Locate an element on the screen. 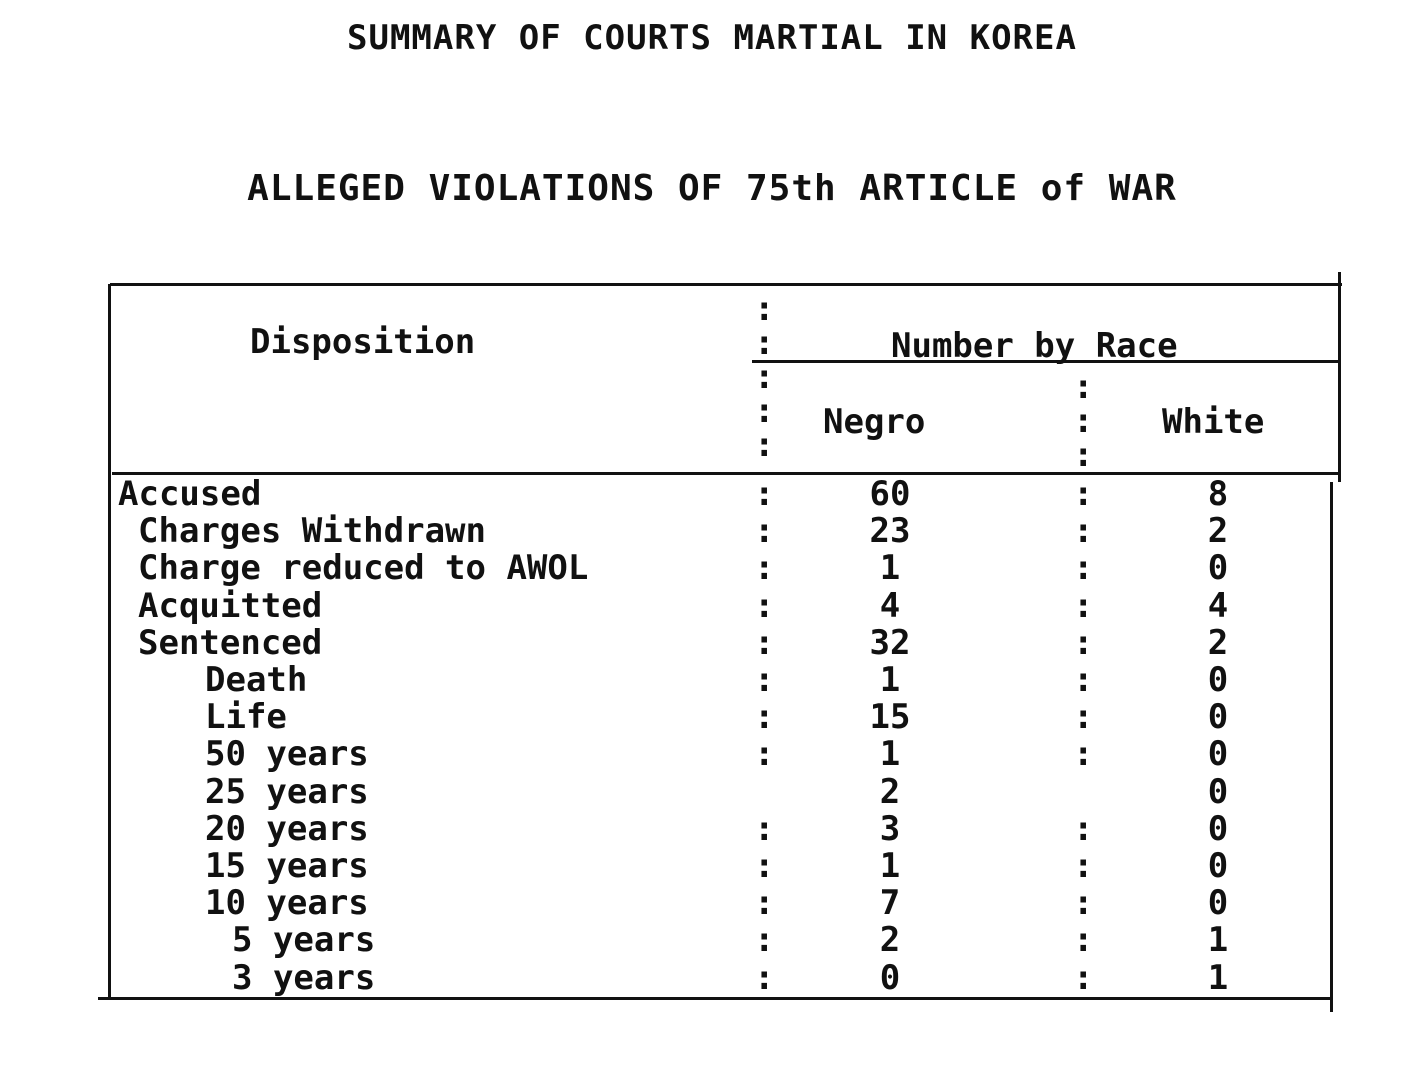  negro-count: 3 is located at coordinates (890, 828).